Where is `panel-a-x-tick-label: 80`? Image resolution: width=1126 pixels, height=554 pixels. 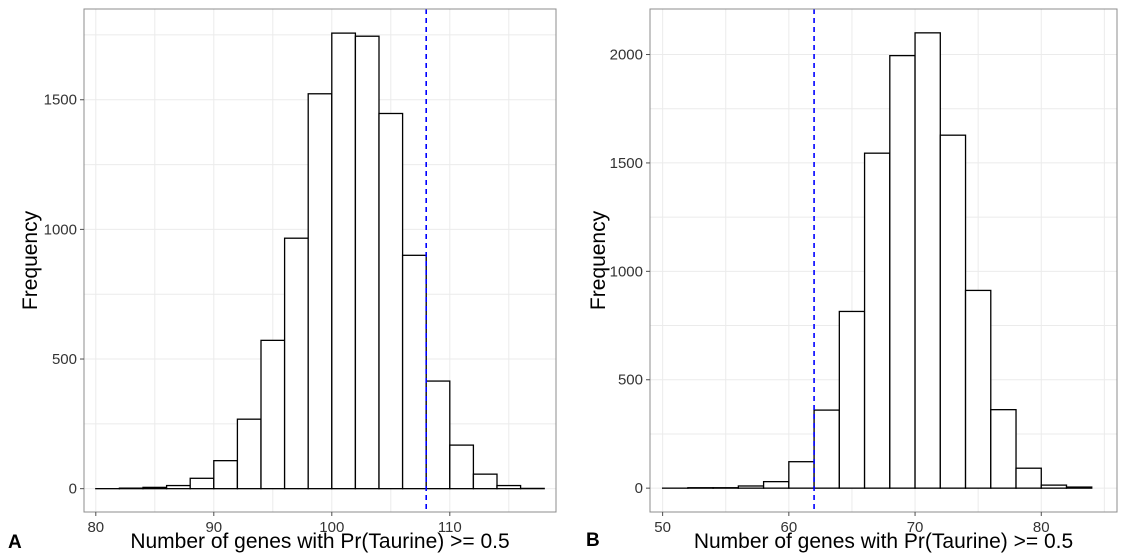 panel-a-x-tick-label: 80 is located at coordinates (95, 527).